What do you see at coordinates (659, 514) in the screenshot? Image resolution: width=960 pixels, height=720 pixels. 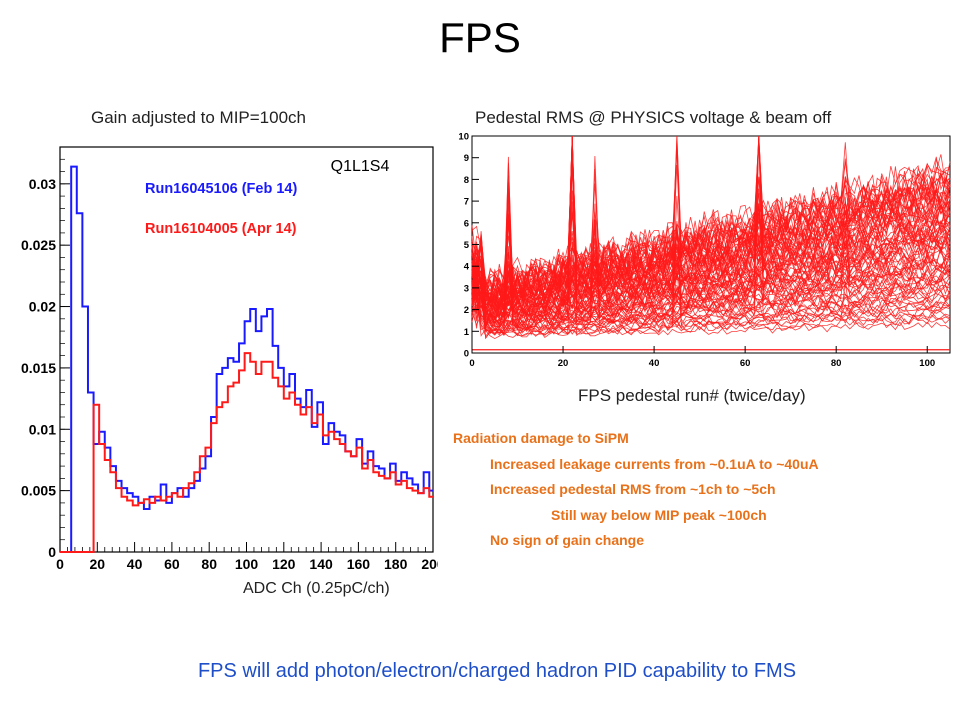 I see `note-subitem: Still way below MIP peak ~100ch` at bounding box center [659, 514].